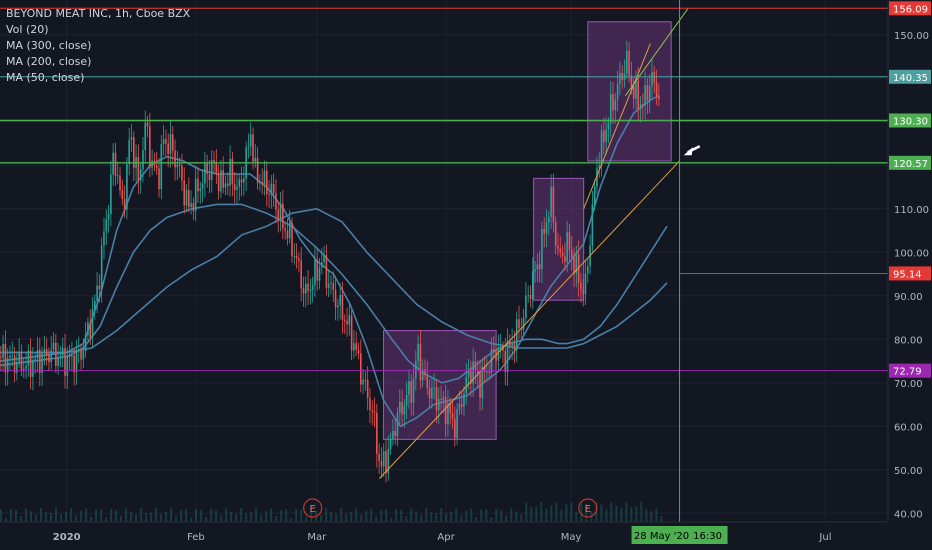 This screenshot has width=932, height=550. I want to click on symbol-title: BEYOND MEAT INC, 1h, Cboe BZX, so click(98, 13).